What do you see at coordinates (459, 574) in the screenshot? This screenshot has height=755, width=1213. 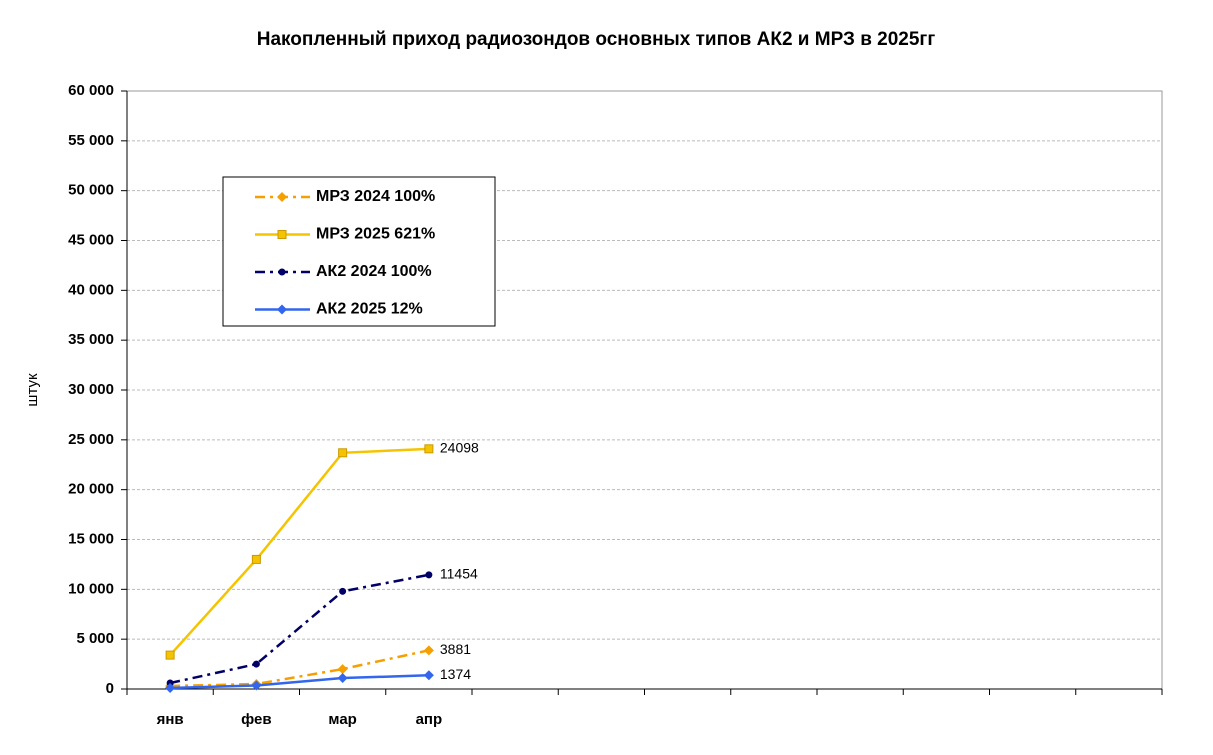 I see `data-label: 11454` at bounding box center [459, 574].